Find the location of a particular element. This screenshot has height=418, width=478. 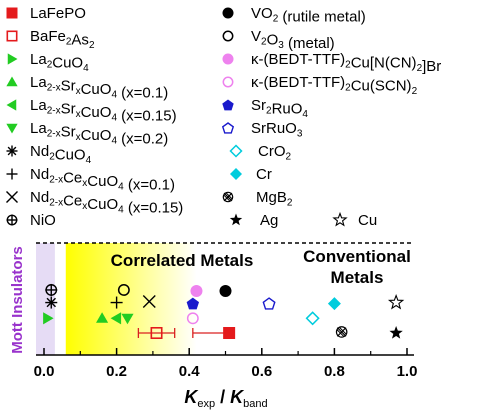

legend-item-vo2-rutile-metal: VO2 (rutile metal) is located at coordinates (294, 15).